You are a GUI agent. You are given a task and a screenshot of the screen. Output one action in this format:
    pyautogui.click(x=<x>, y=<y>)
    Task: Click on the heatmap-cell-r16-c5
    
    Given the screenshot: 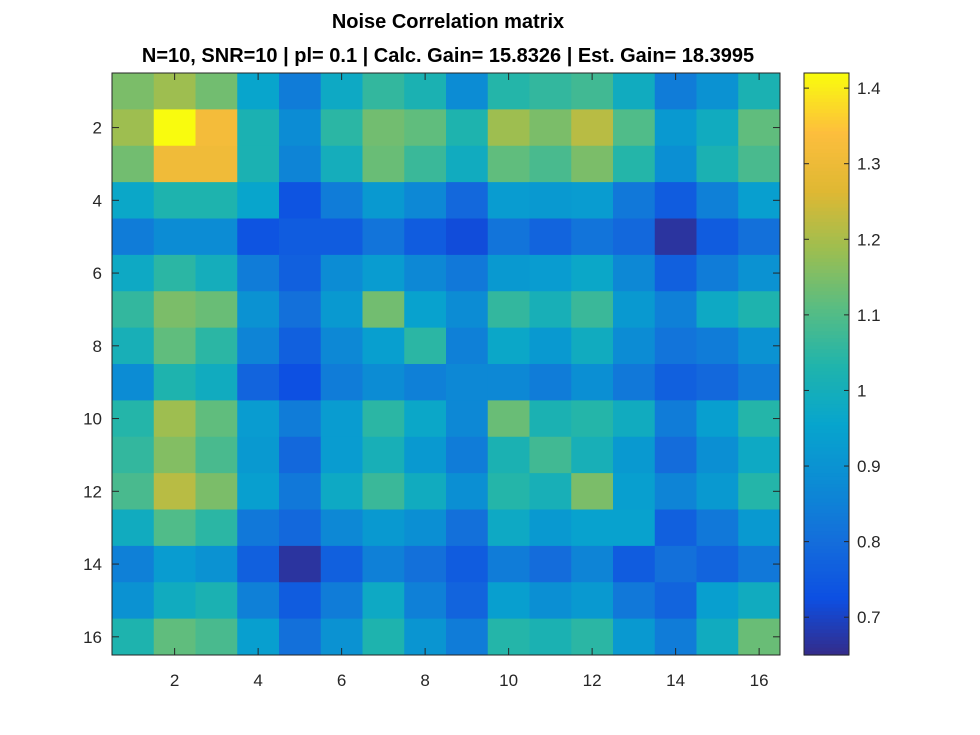 What is the action you would take?
    pyautogui.click(x=300, y=637)
    